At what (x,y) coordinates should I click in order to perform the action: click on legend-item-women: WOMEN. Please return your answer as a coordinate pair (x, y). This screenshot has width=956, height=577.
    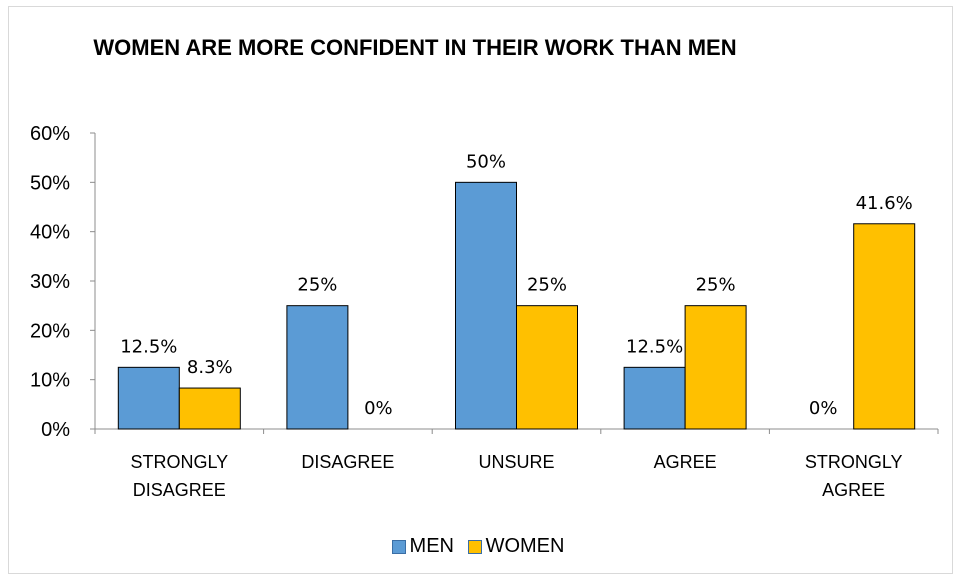
    Looking at the image, I should click on (516, 546).